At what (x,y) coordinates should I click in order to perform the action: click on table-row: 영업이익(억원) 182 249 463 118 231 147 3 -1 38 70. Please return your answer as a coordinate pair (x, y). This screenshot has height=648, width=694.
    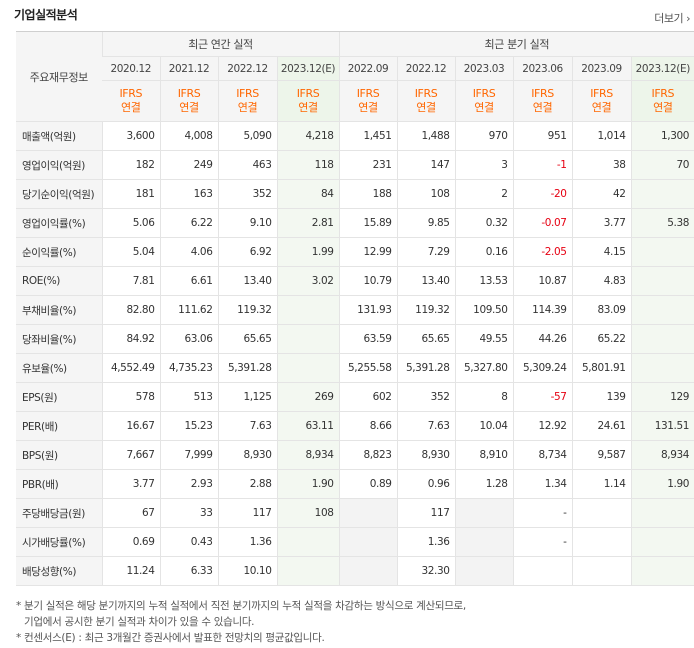
    Looking at the image, I should click on (355, 165).